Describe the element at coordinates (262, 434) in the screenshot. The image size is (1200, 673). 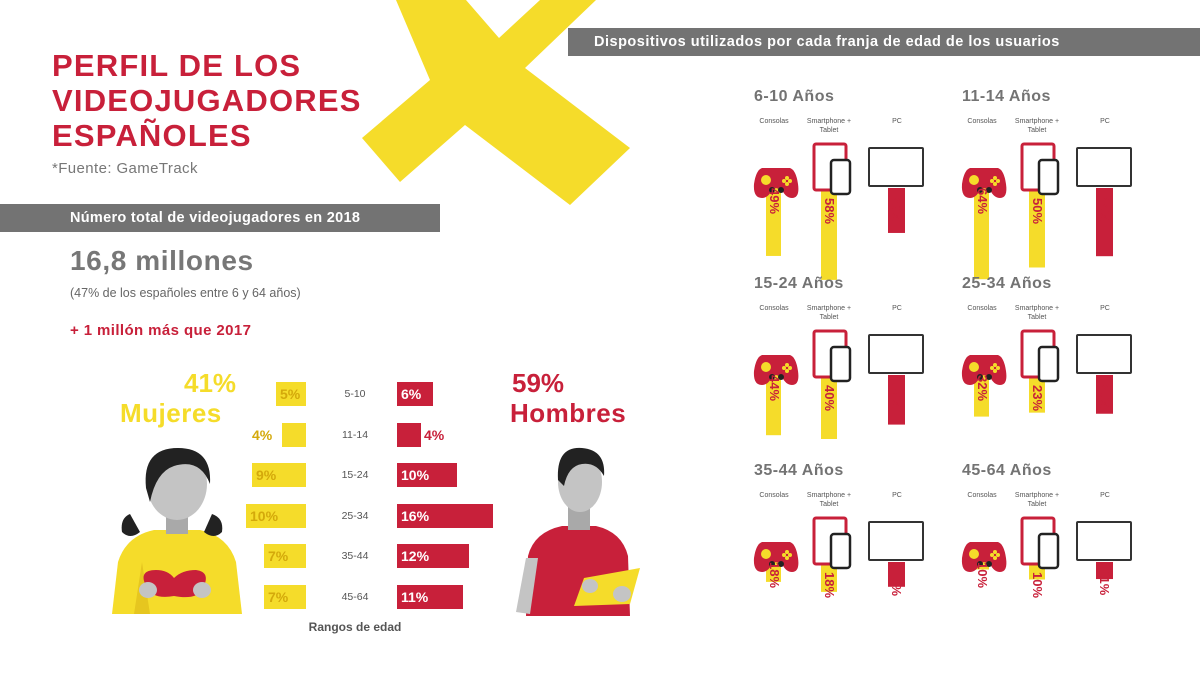
I see `women-bar-label: 4%` at that location.